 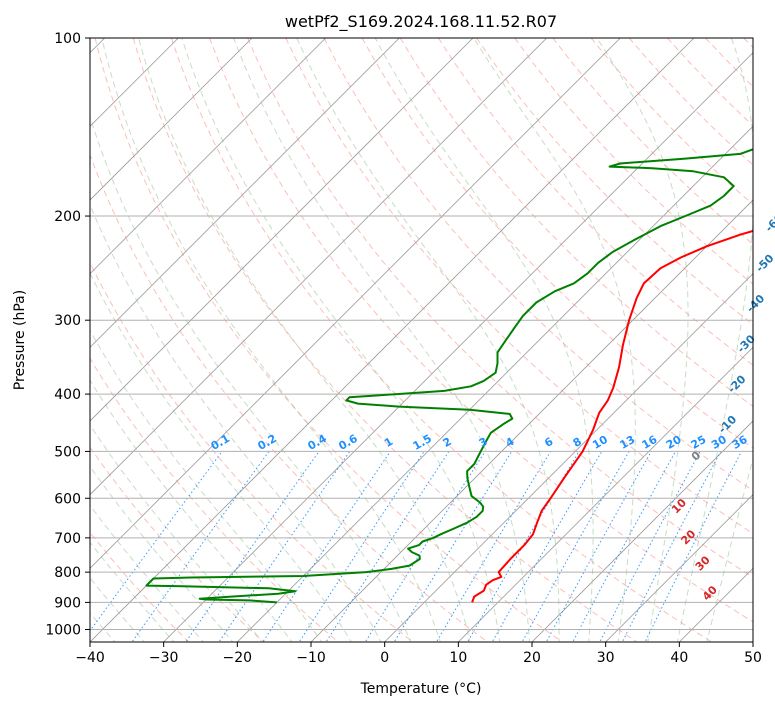 What do you see at coordinates (773, 182) in the screenshot?
I see `dry-adiabat-label: -70` at bounding box center [773, 182].